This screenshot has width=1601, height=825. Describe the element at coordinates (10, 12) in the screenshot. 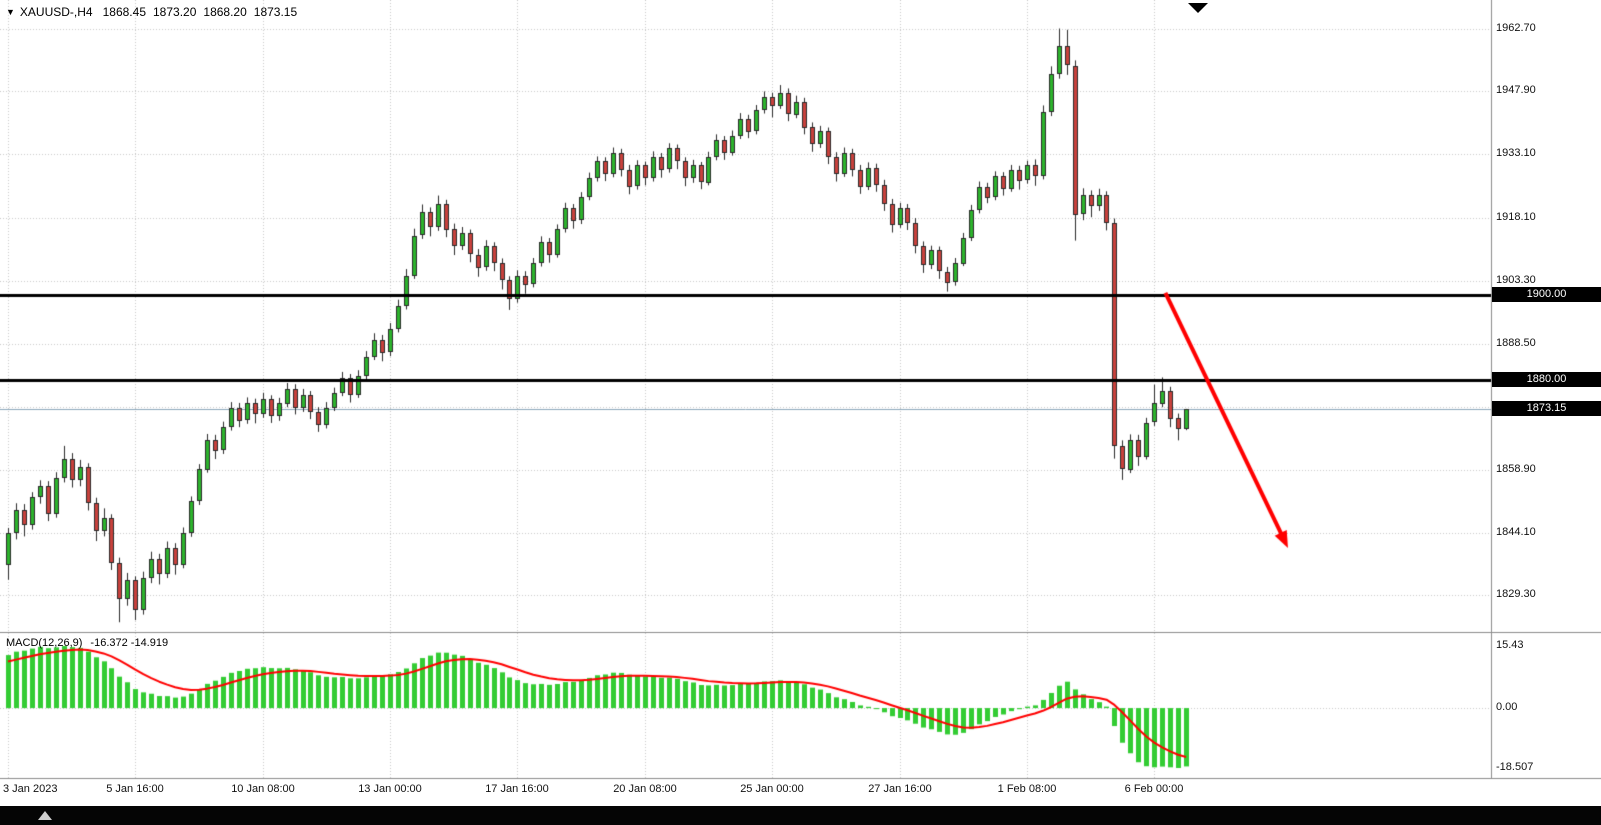

I see `collapse-triangle-icon: ▼` at that location.